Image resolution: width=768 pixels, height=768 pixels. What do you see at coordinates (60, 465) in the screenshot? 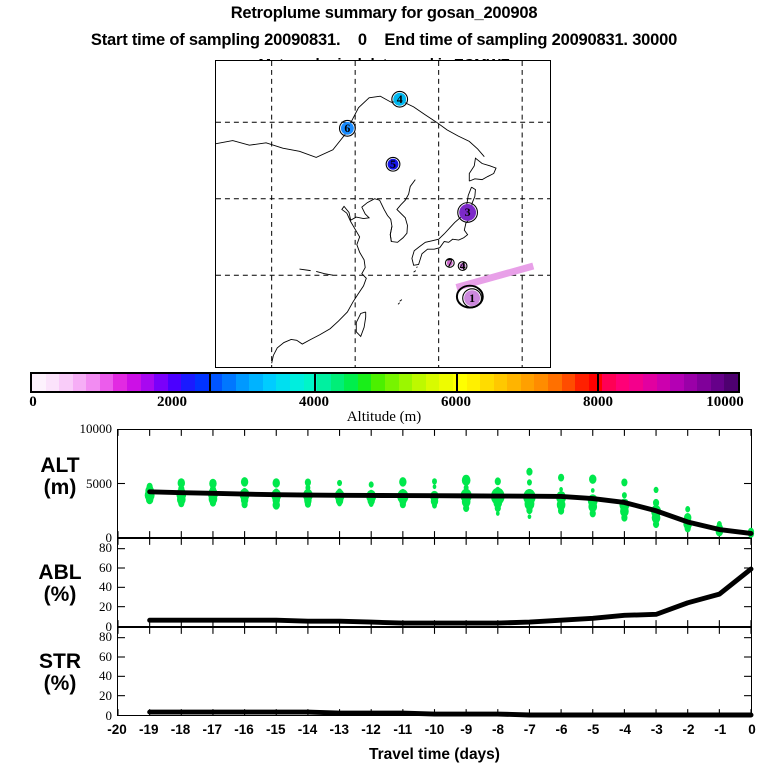
I see `alt-label-line1: ALT` at bounding box center [60, 465].